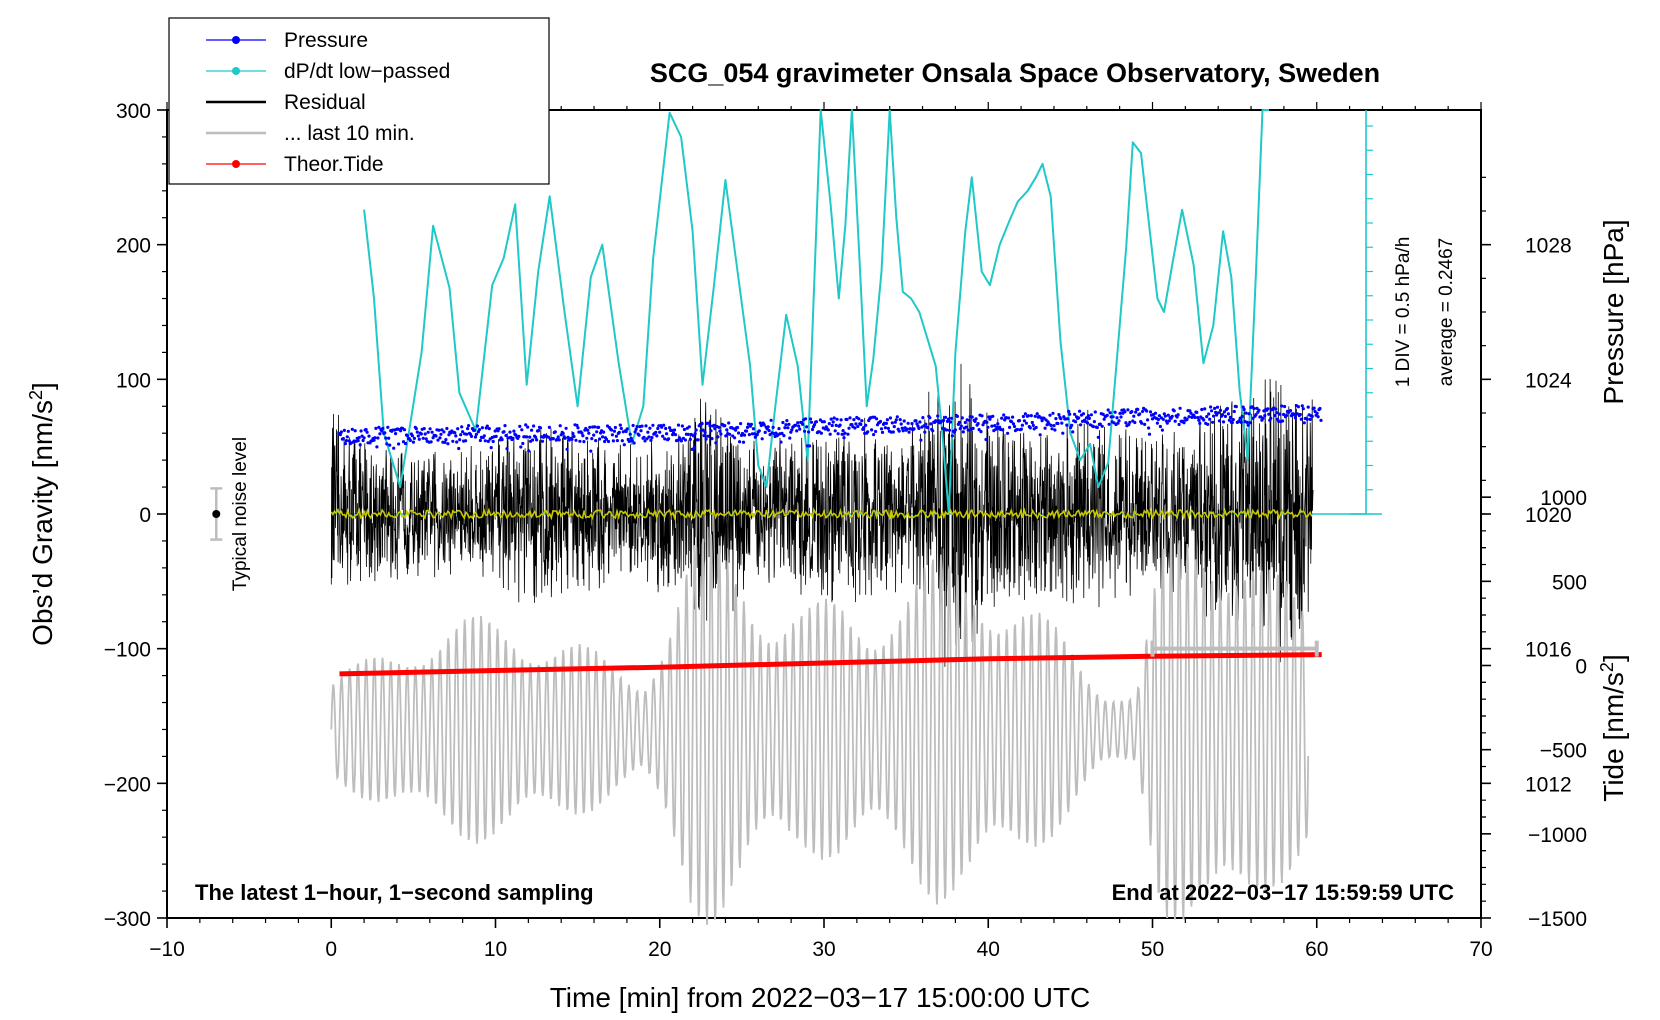 Image resolution: width=1660 pixels, height=1020 pixels. What do you see at coordinates (295, 164) in the screenshot?
I see `legend-item: Theor.Tide` at bounding box center [295, 164].